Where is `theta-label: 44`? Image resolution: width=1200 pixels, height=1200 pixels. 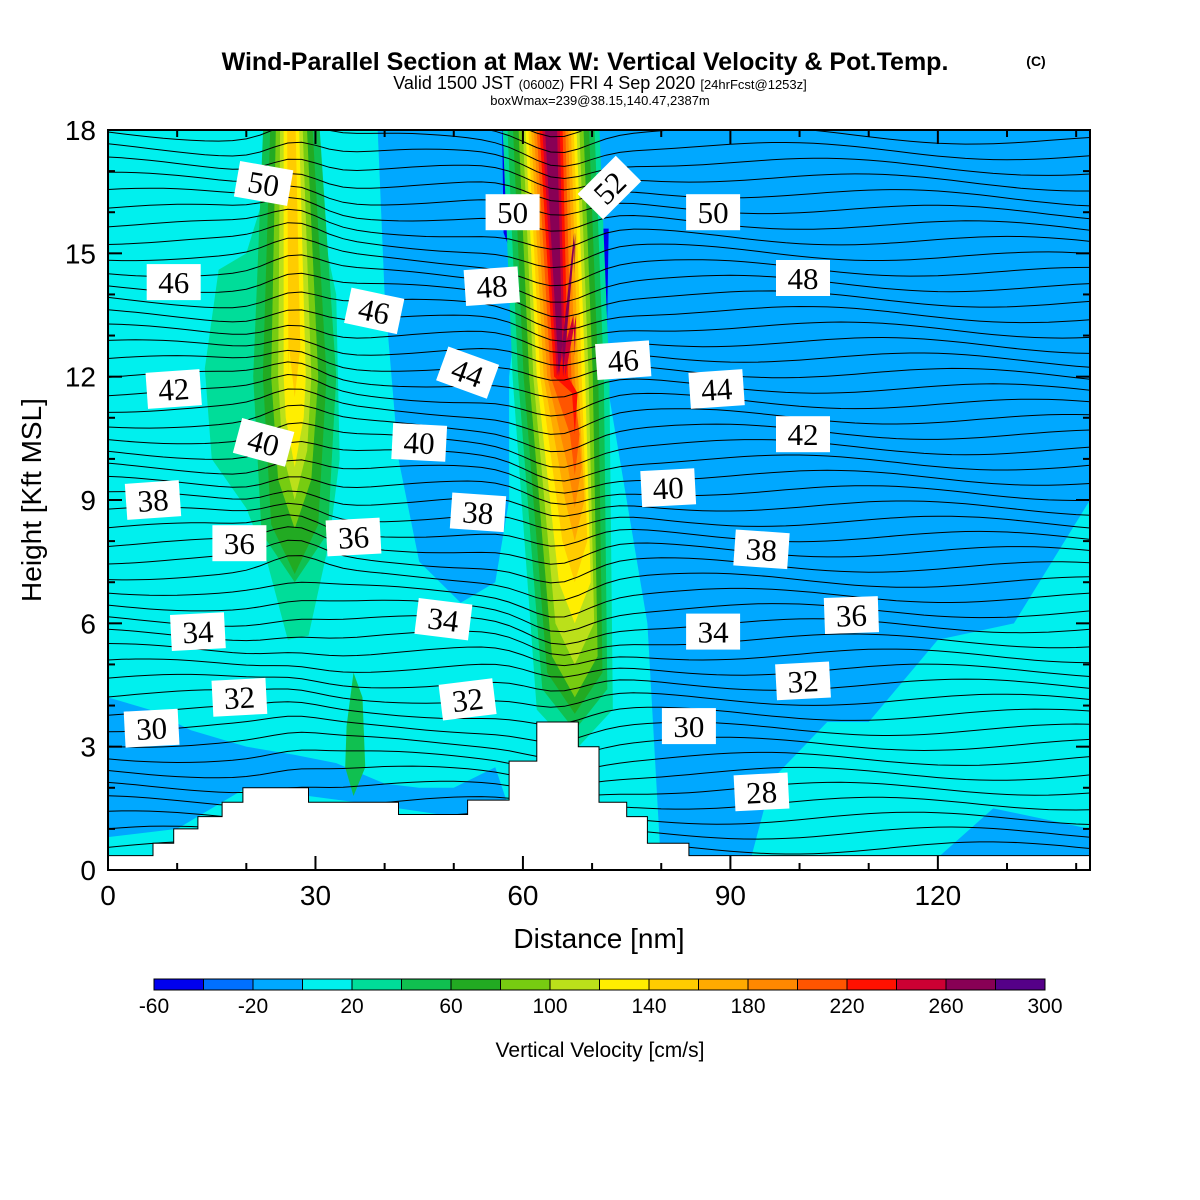
theta-label: 44 is located at coordinates (468, 372).